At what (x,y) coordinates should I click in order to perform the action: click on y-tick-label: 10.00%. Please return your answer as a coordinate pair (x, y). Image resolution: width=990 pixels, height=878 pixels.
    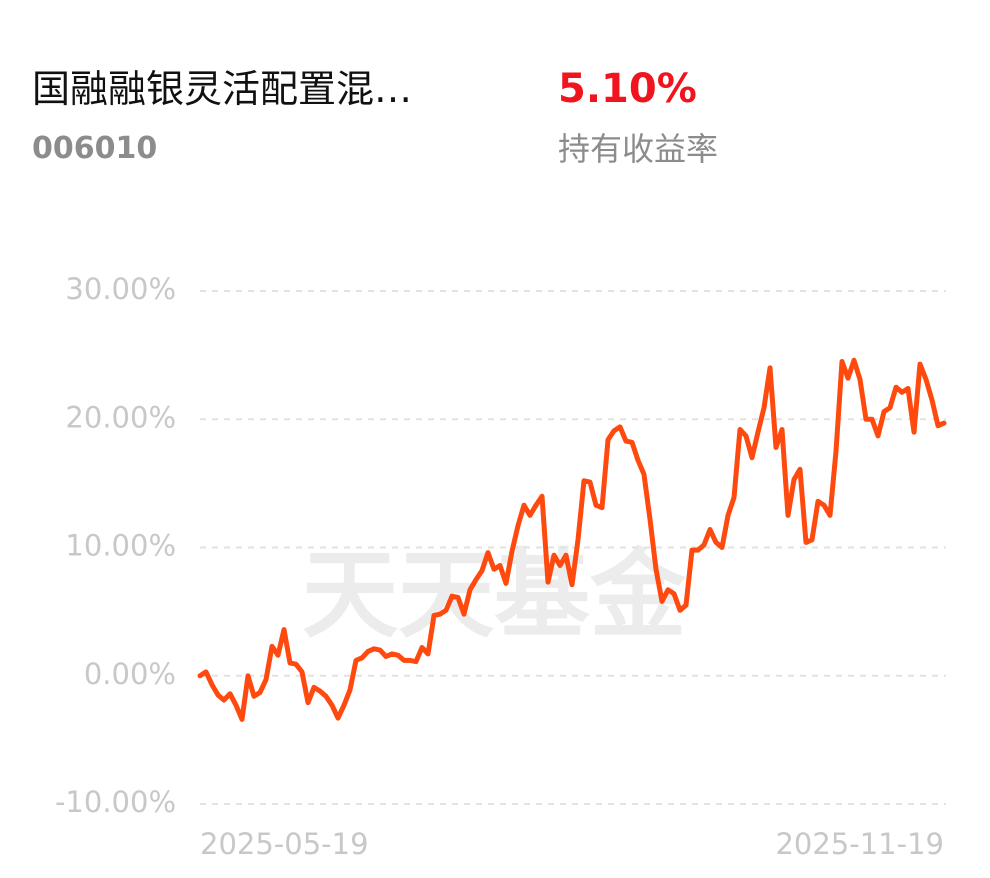
    Looking at the image, I should click on (120, 546).